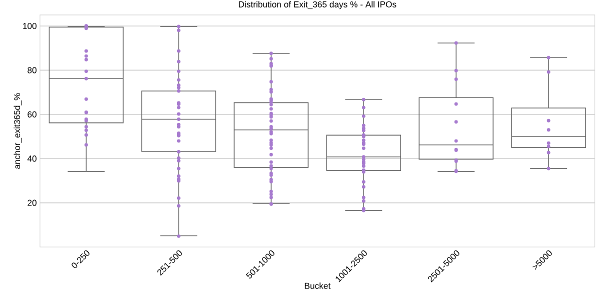  What do you see at coordinates (29, 26) in the screenshot?
I see `y-tick-label: 100` at bounding box center [29, 26].